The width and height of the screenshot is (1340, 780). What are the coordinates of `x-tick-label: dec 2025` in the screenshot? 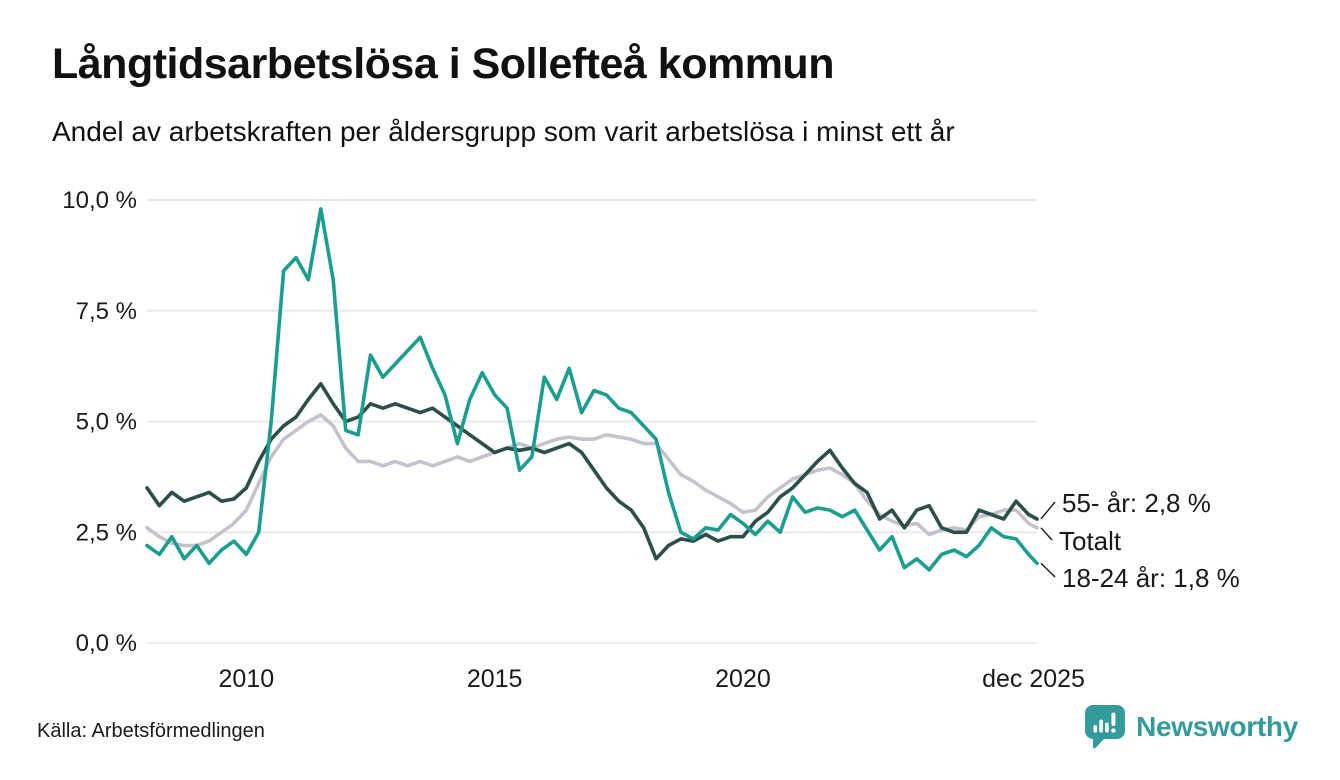 It's located at (1033, 679).